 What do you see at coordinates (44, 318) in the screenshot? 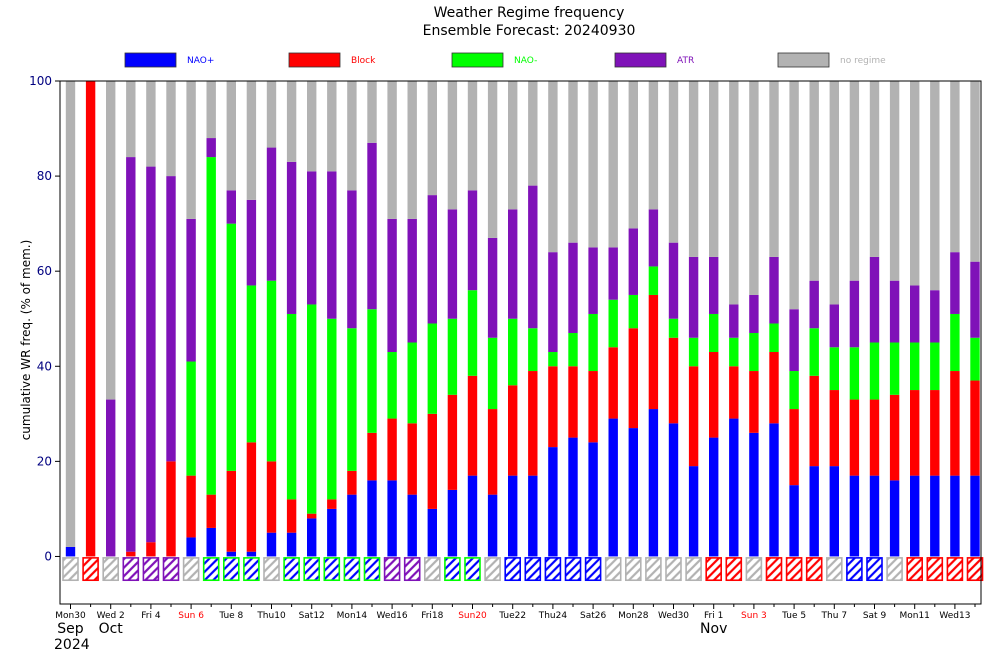
I see `y-ticks: 0 20 40 60 80 100` at bounding box center [44, 318].